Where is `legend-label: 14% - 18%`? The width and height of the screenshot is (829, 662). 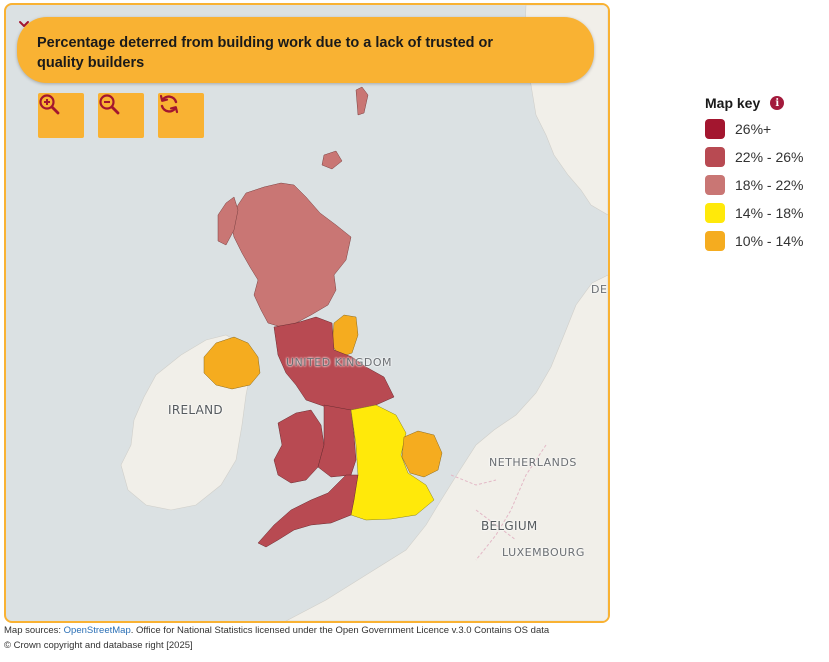
legend-label: 14% - 18% is located at coordinates (769, 213).